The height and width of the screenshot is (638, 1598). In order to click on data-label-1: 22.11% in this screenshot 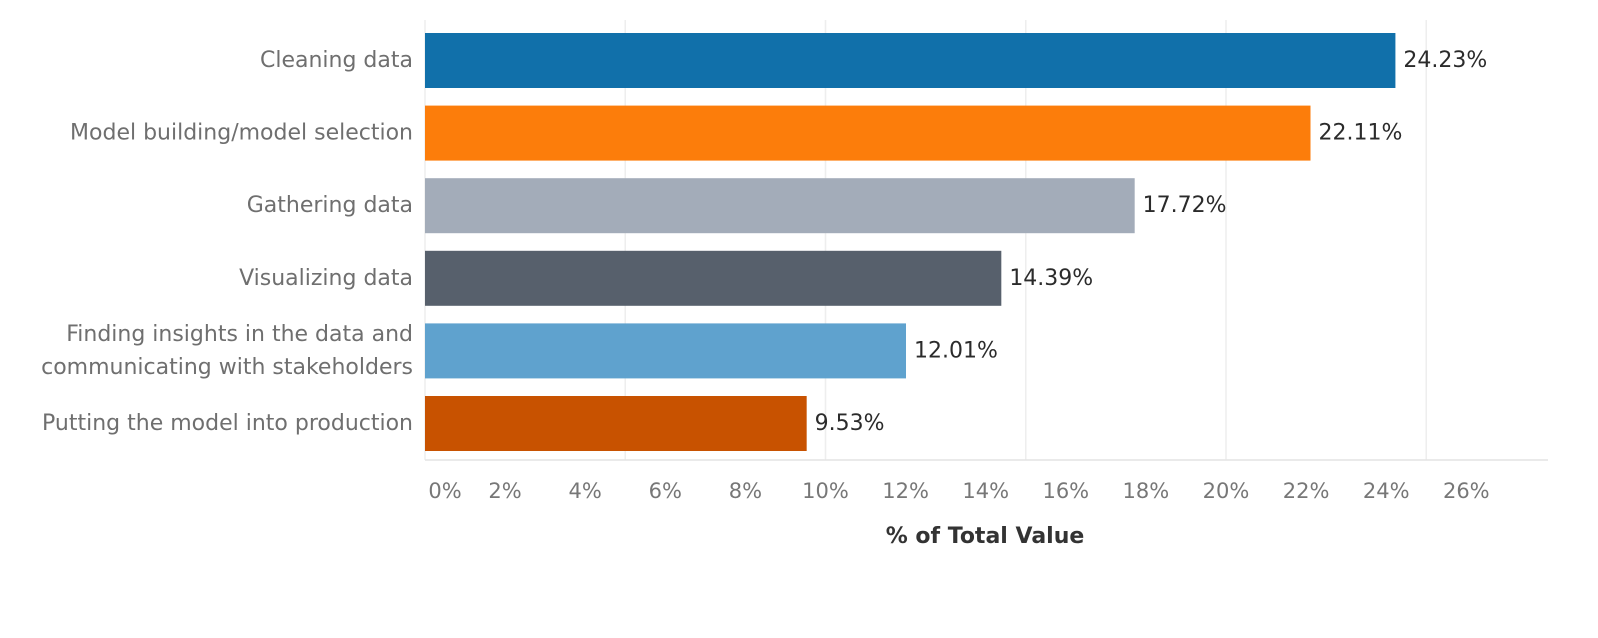, I will do `click(1361, 133)`.